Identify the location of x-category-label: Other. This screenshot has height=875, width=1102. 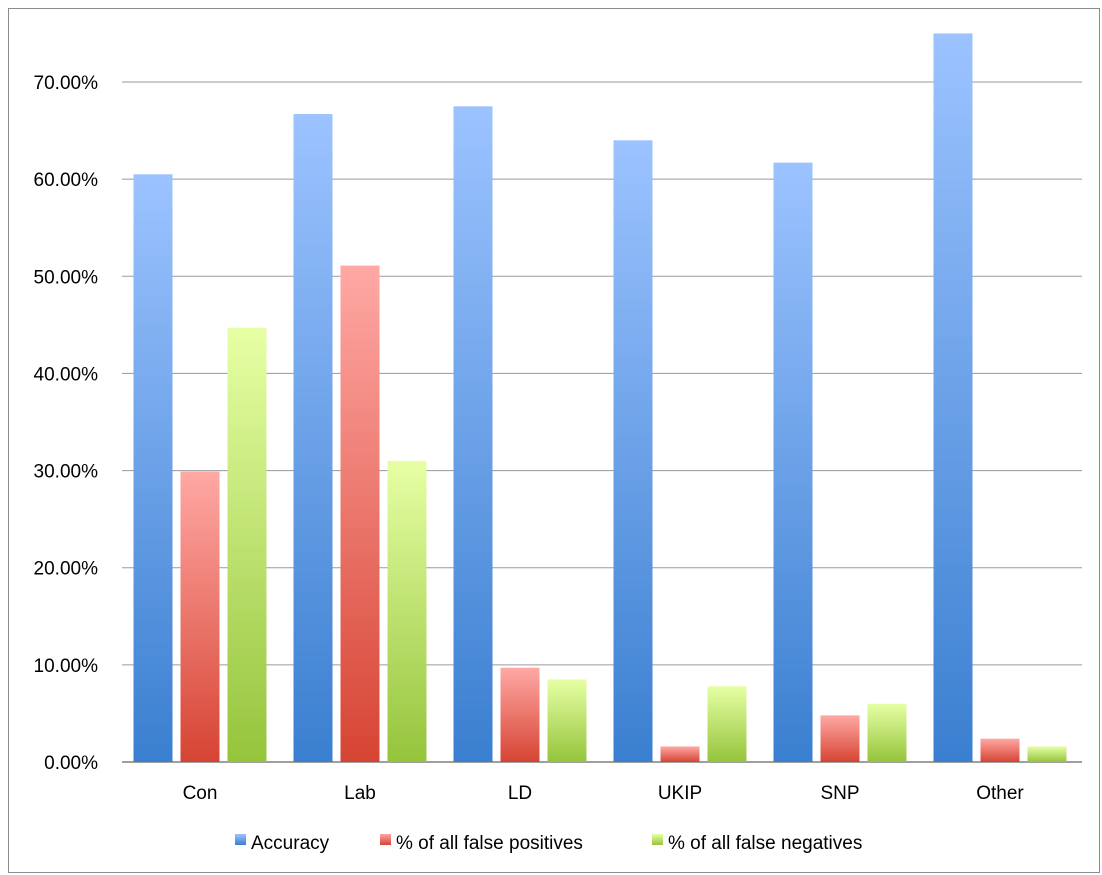
(1000, 793).